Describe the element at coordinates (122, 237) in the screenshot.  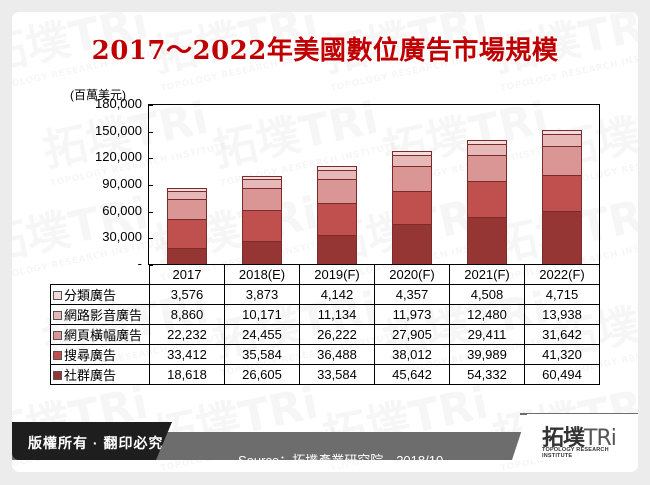
I see `y-tick-label: 30,000` at that location.